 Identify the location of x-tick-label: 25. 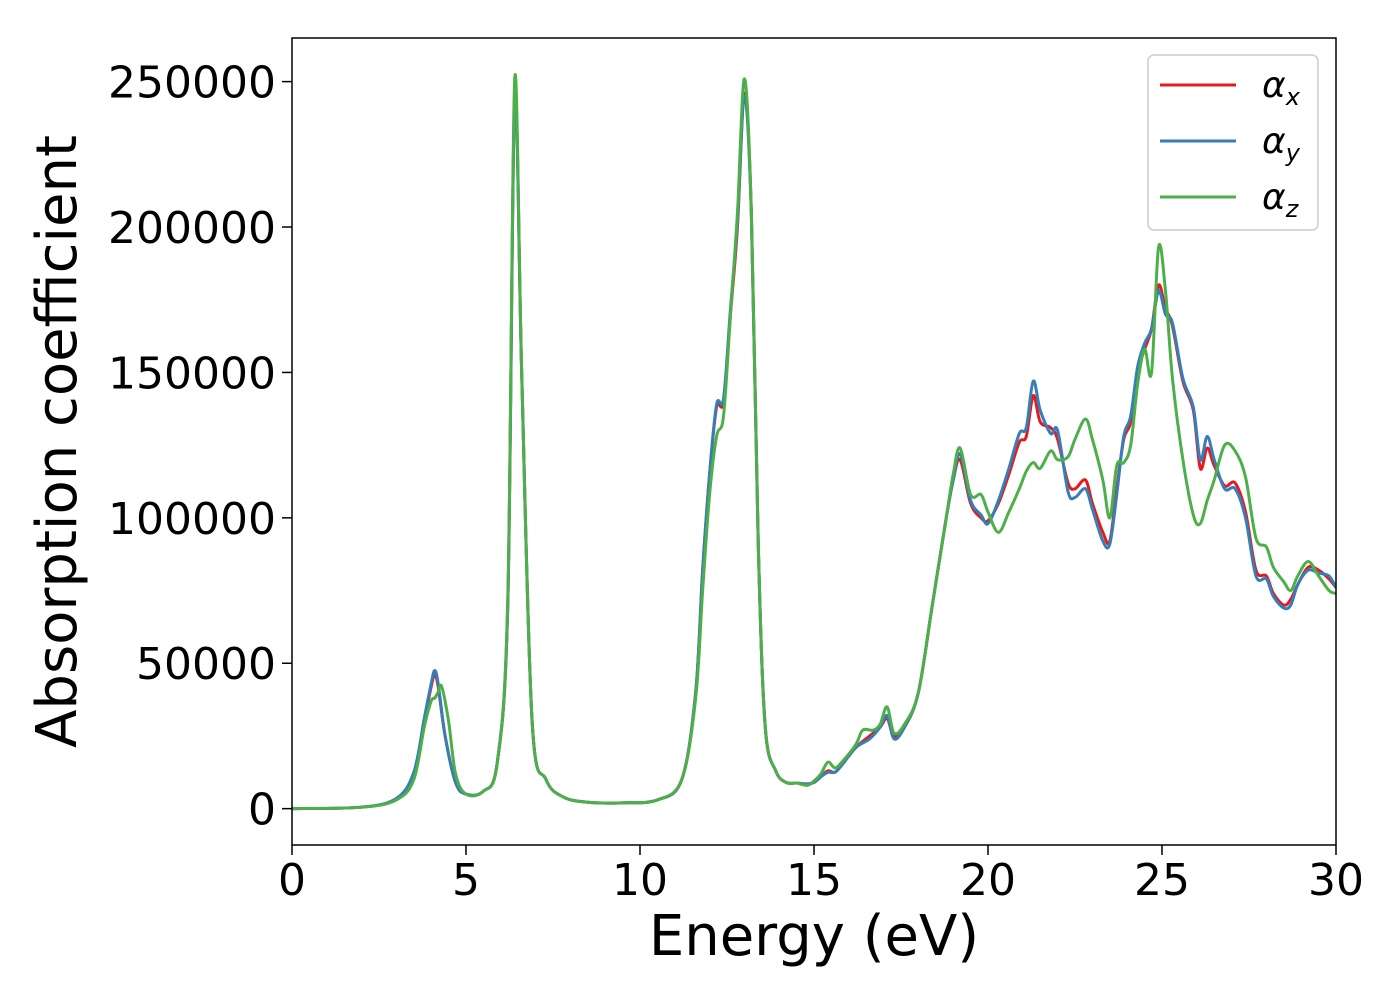
(1162, 880).